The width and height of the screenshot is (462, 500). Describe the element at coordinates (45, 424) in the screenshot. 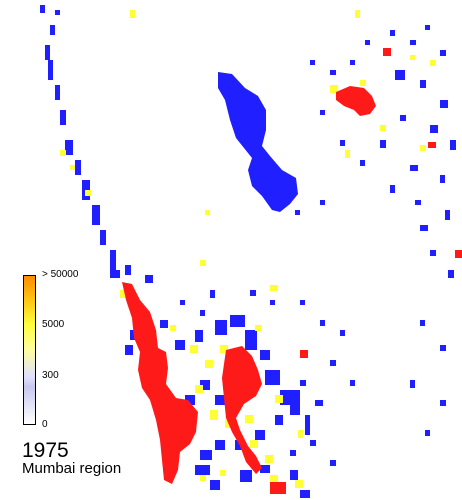

I see `legend-label-0: 0` at that location.